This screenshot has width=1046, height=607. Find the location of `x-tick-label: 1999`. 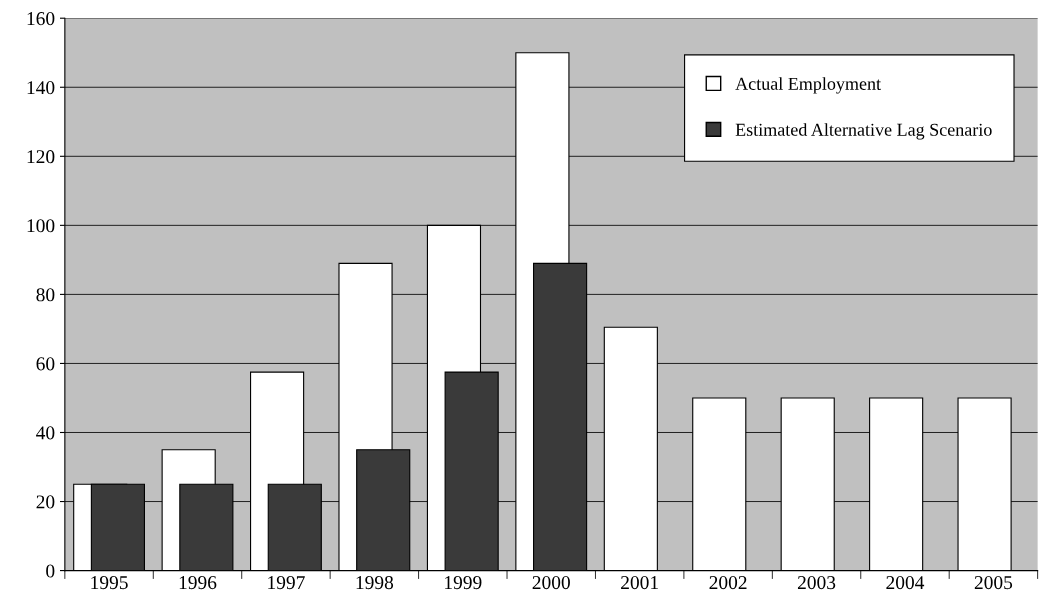

x-tick-label: 1999 is located at coordinates (463, 583).